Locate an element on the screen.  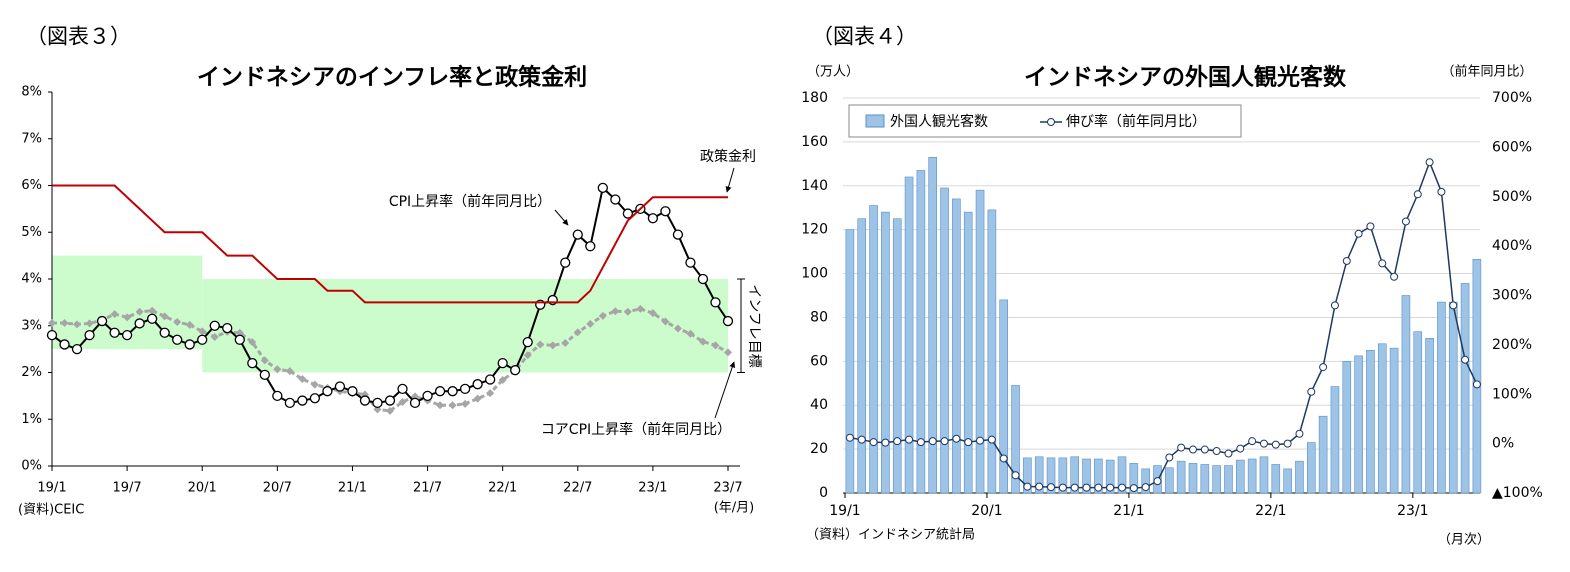
legend-label: 伸び率（前年同月比） is located at coordinates (1136, 121).